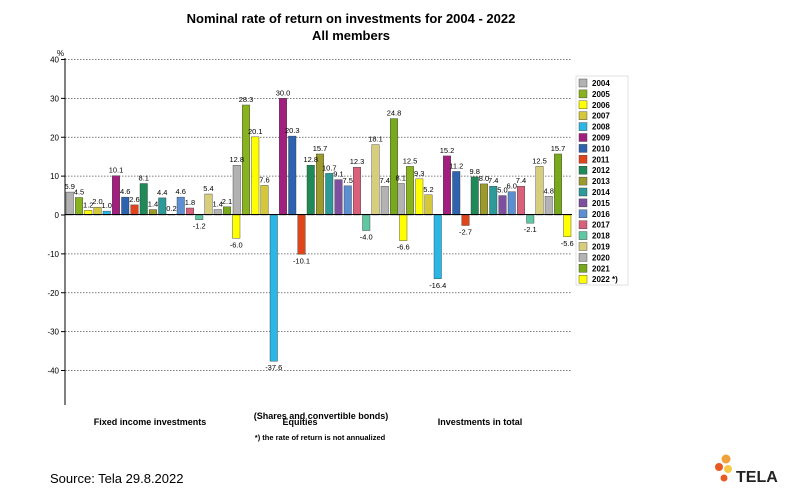  Describe the element at coordinates (53, 371) in the screenshot. I see `y-tick-label: -40` at that location.